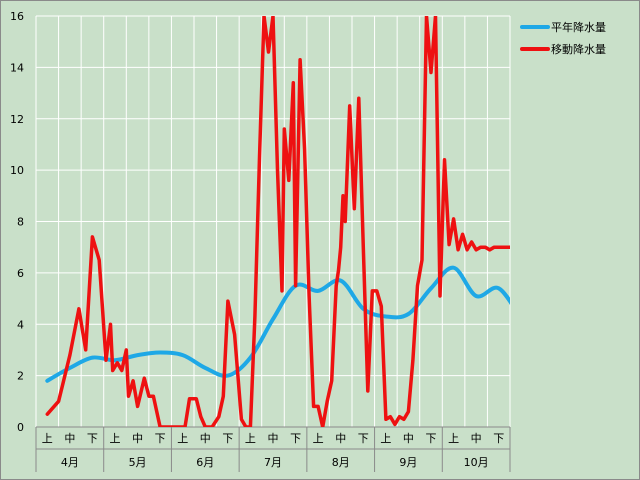  Describe the element at coordinates (408, 462) in the screenshot. I see `month-label: 9月` at that location.